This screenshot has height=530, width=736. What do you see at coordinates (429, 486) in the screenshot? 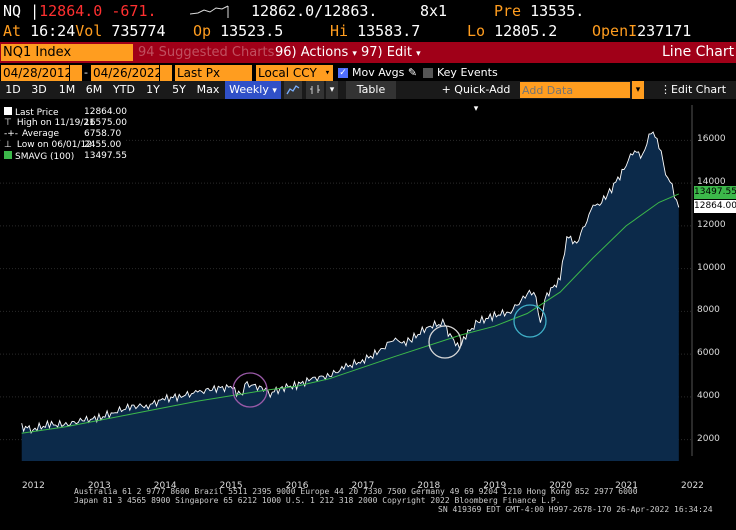
I see `x-tick-label: 2018` at bounding box center [429, 486].